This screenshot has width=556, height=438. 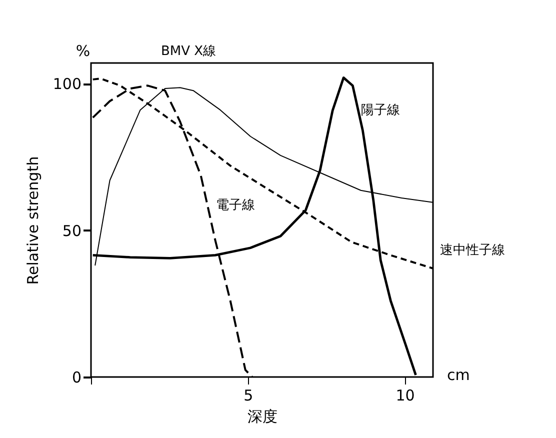 I want to click on text: BMV X線, so click(x=188, y=51).